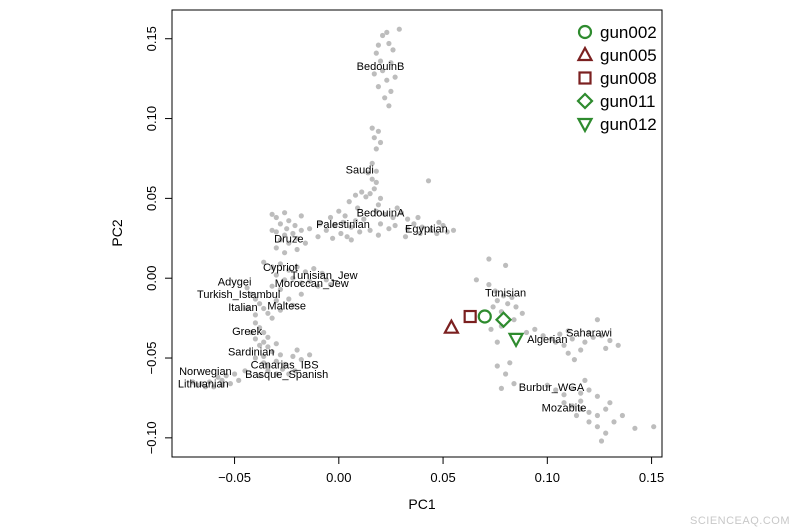 This screenshot has height=530, width=800. Describe the element at coordinates (286, 375) in the screenshot. I see `population-label: Basque_Spanish` at that location.